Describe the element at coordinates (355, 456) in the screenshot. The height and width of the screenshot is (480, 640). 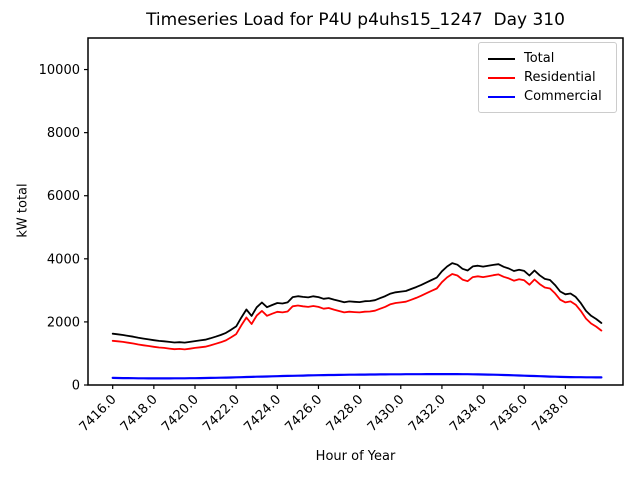
I see `x-axis-label: Hour of Year` at that location.